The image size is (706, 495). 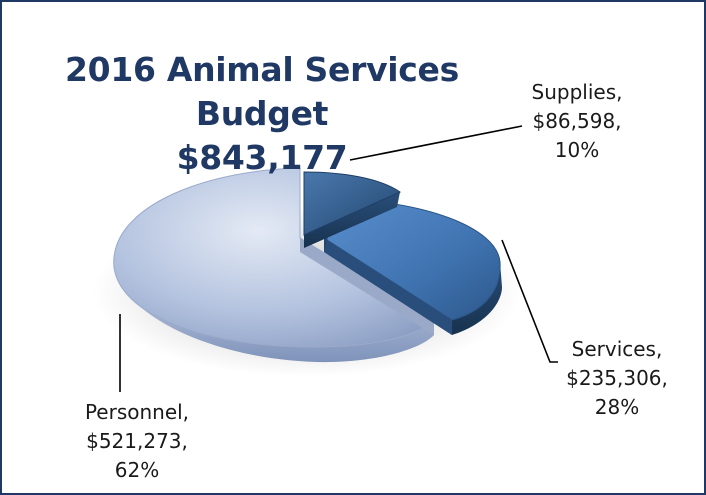 I want to click on data-label-personnel: Personnel, $521,273, 62%, so click(x=137, y=441).